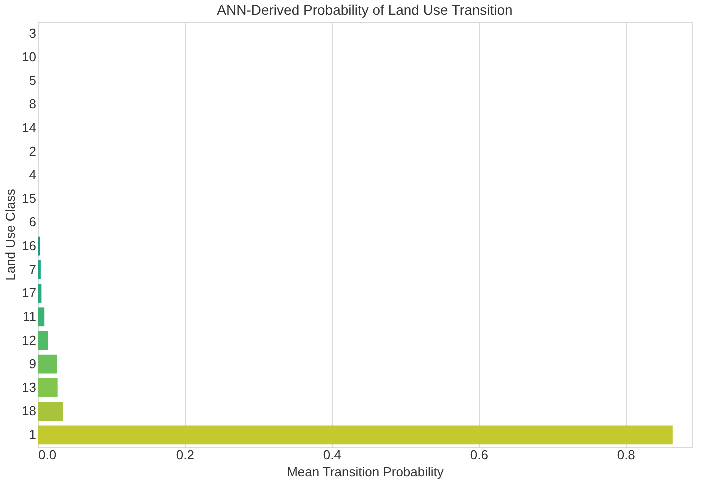 Image resolution: width=716 pixels, height=498 pixels. I want to click on y-tick-label: 10, so click(29, 56).